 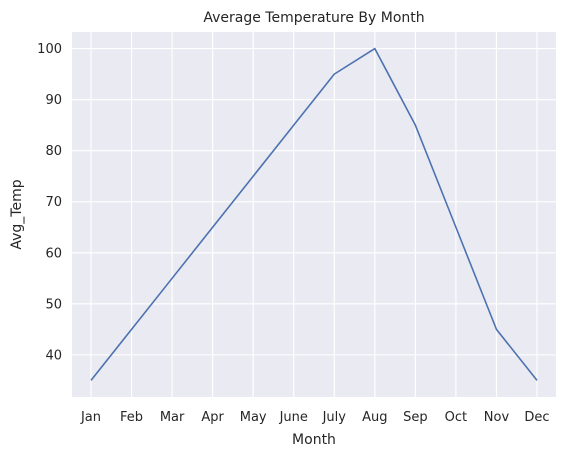 What do you see at coordinates (53, 151) in the screenshot?
I see `y-tick-label: 80` at bounding box center [53, 151].